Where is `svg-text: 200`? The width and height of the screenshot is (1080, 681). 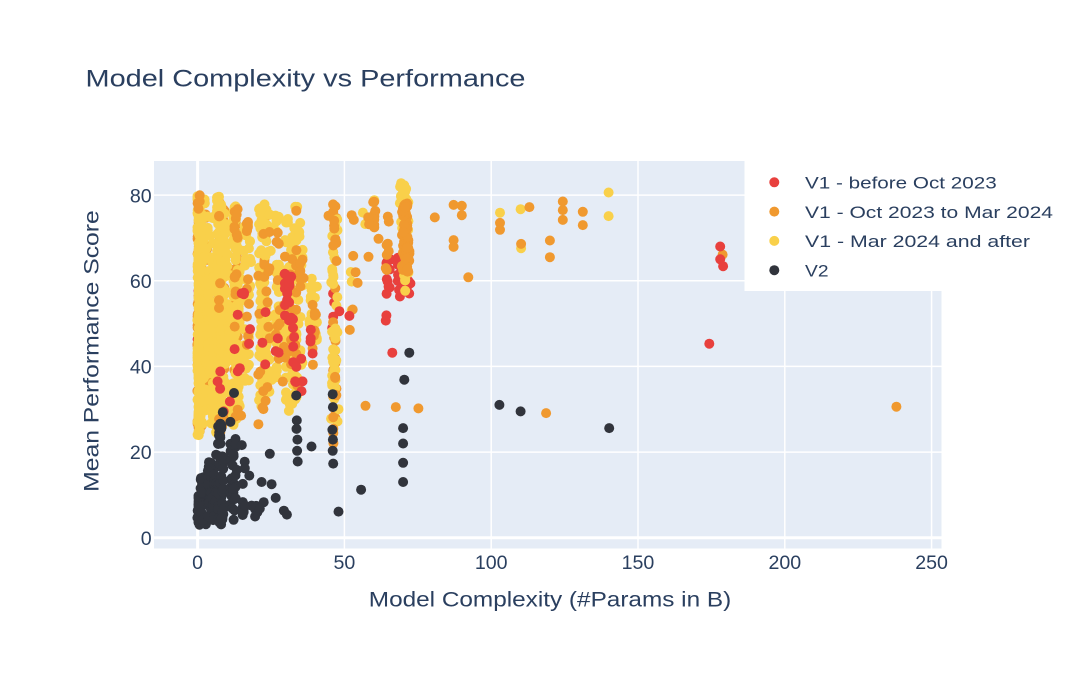
svg-text: 200 is located at coordinates (784, 563).